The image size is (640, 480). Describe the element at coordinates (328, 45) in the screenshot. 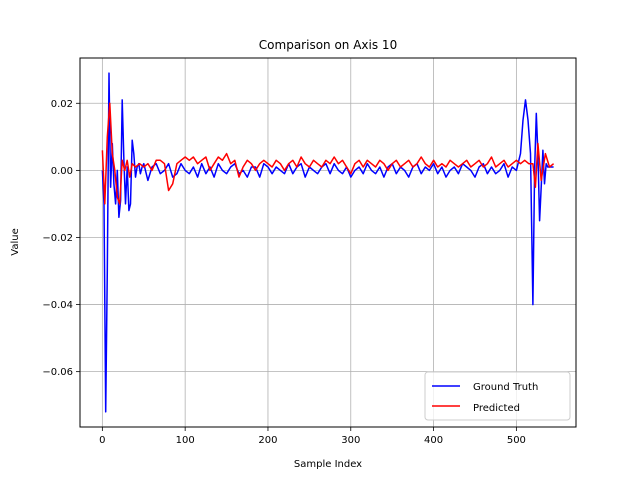

I see `chart-title: Comparison on Axis 10` at that location.